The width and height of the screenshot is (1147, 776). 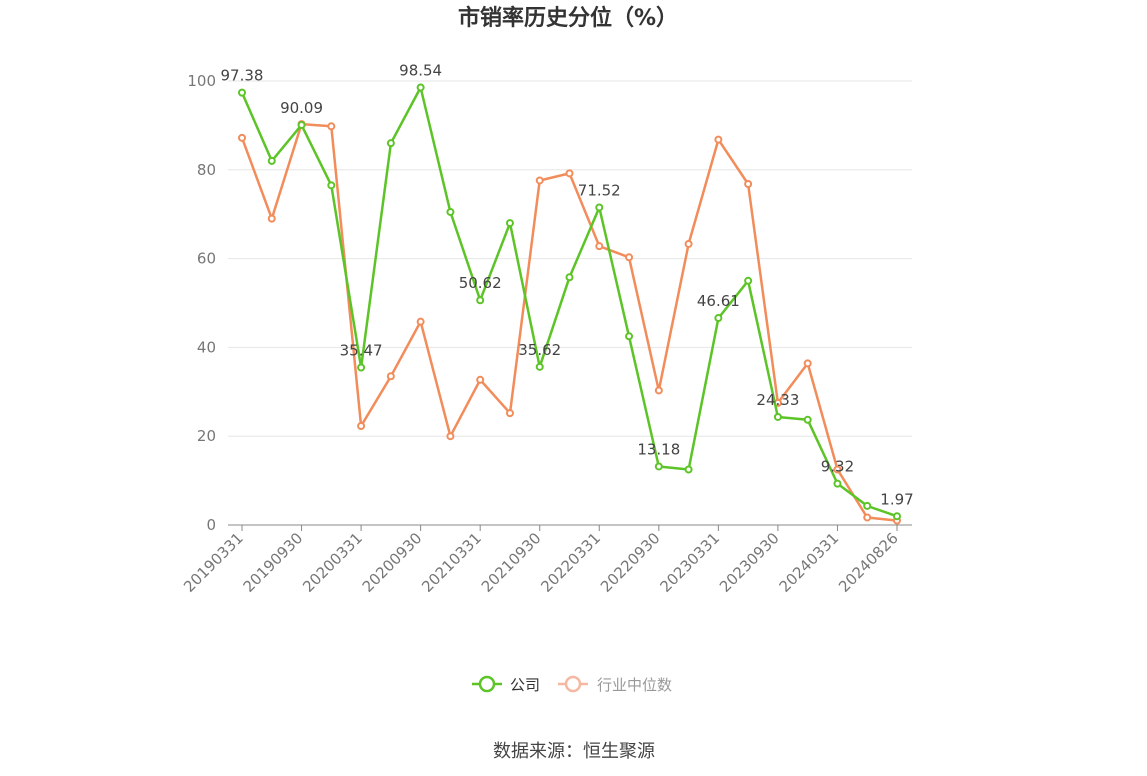 What do you see at coordinates (634, 685) in the screenshot?
I see `legend-label: 行业中位数` at bounding box center [634, 685].